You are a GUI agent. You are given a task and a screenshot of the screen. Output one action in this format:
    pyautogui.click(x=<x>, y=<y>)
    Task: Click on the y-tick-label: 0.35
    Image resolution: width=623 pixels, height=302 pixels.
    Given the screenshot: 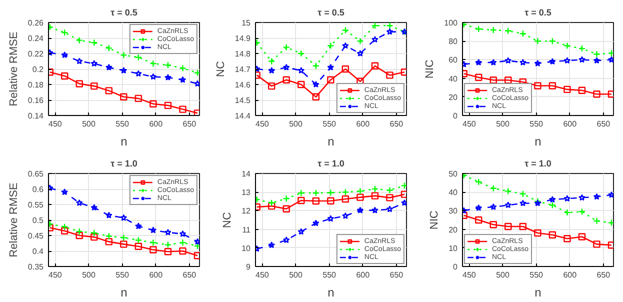 What is the action you would take?
    pyautogui.click(x=36, y=267)
    